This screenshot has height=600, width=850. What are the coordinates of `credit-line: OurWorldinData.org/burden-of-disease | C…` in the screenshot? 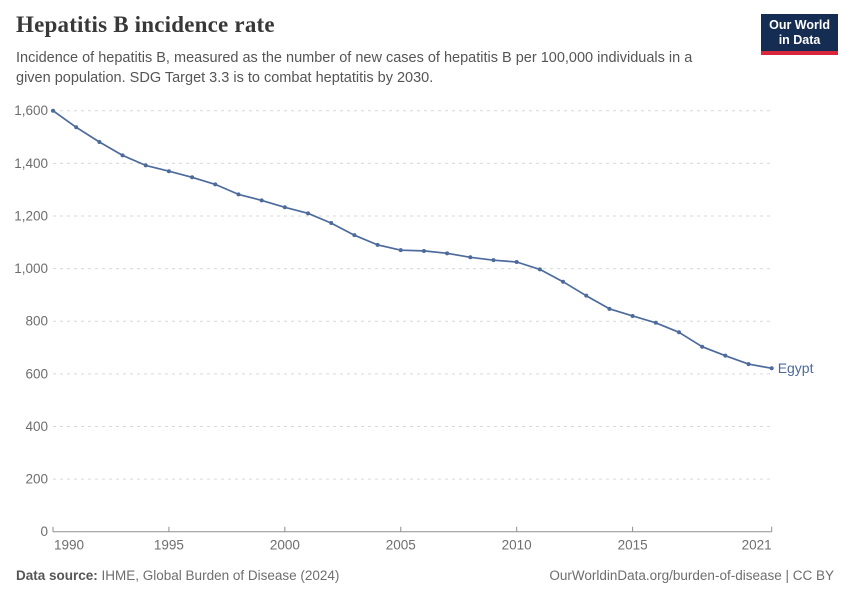 It's located at (691, 575).